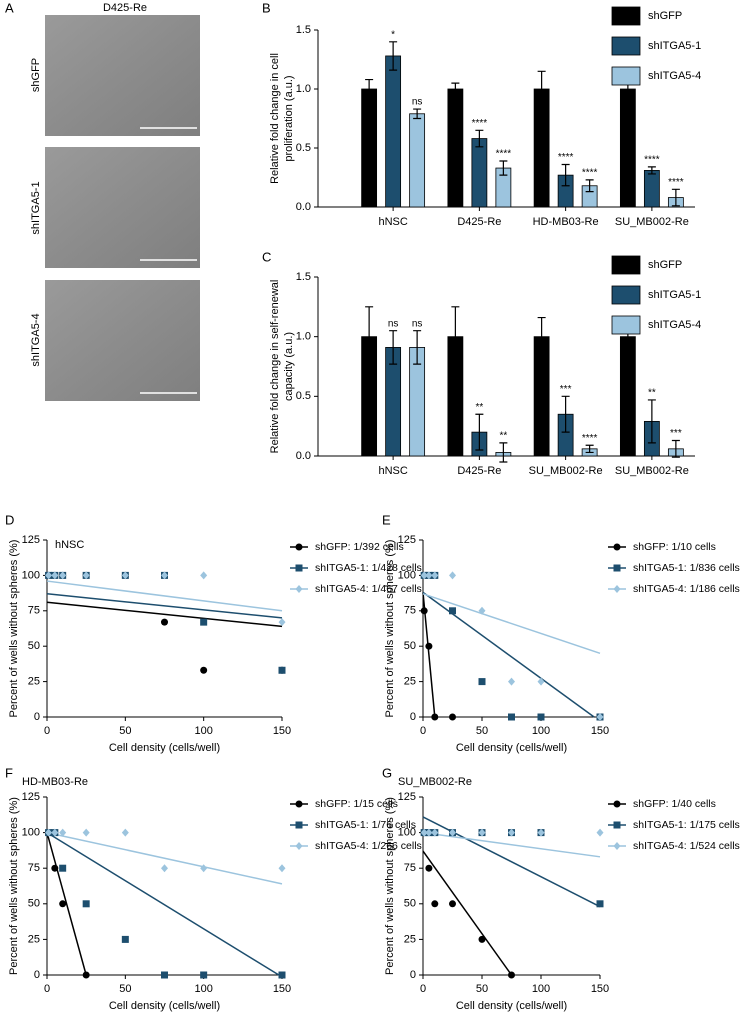 This screenshot has height=1015, width=742. What do you see at coordinates (686, 568) in the screenshot?
I see `legend-label: shITGA5-1: 1/836 cells` at bounding box center [686, 568].